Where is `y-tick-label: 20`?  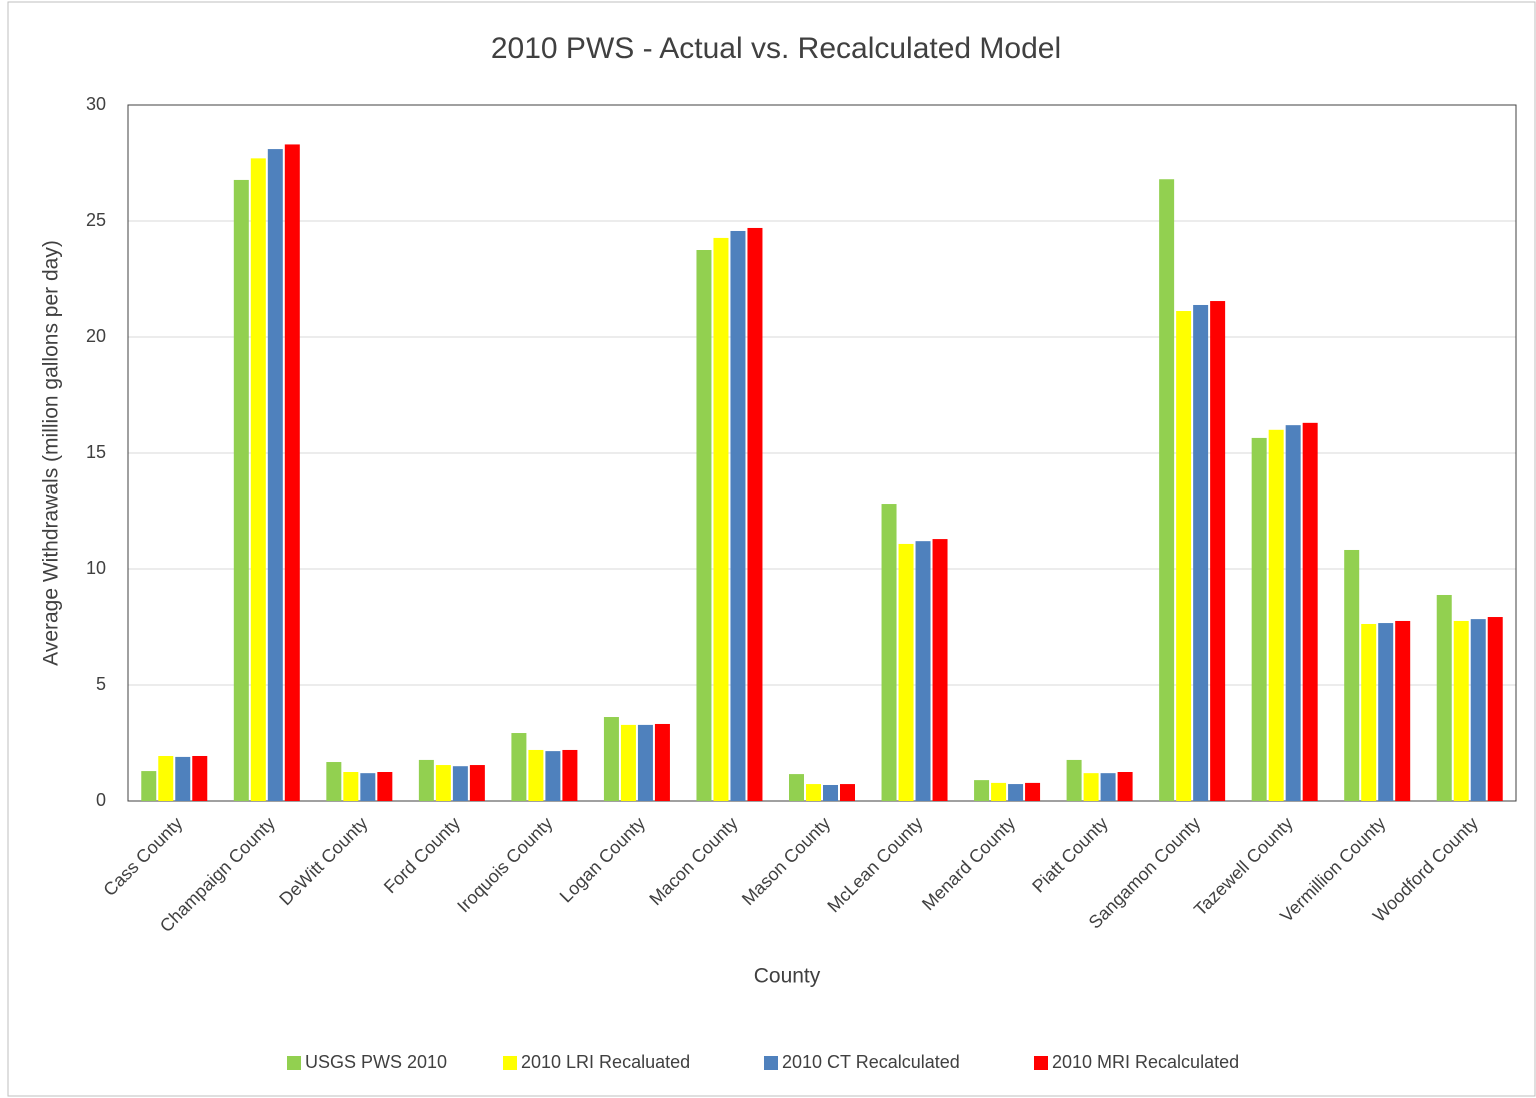
y-tick-label: 20 is located at coordinates (96, 336).